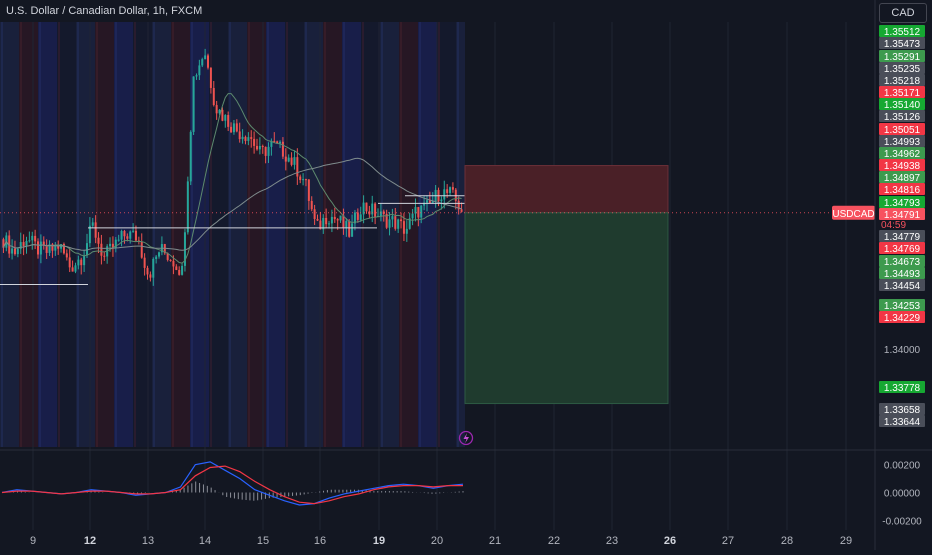 This screenshot has height=555, width=932. I want to click on take-profit-zone, so click(566, 308).